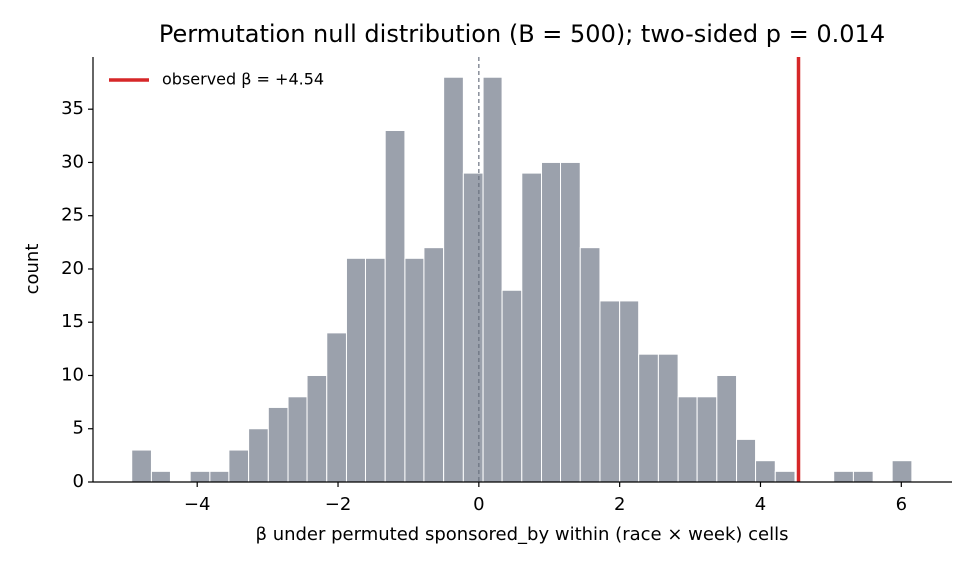 The width and height of the screenshot is (975, 570). I want to click on x-tick-label: 2, so click(619, 504).